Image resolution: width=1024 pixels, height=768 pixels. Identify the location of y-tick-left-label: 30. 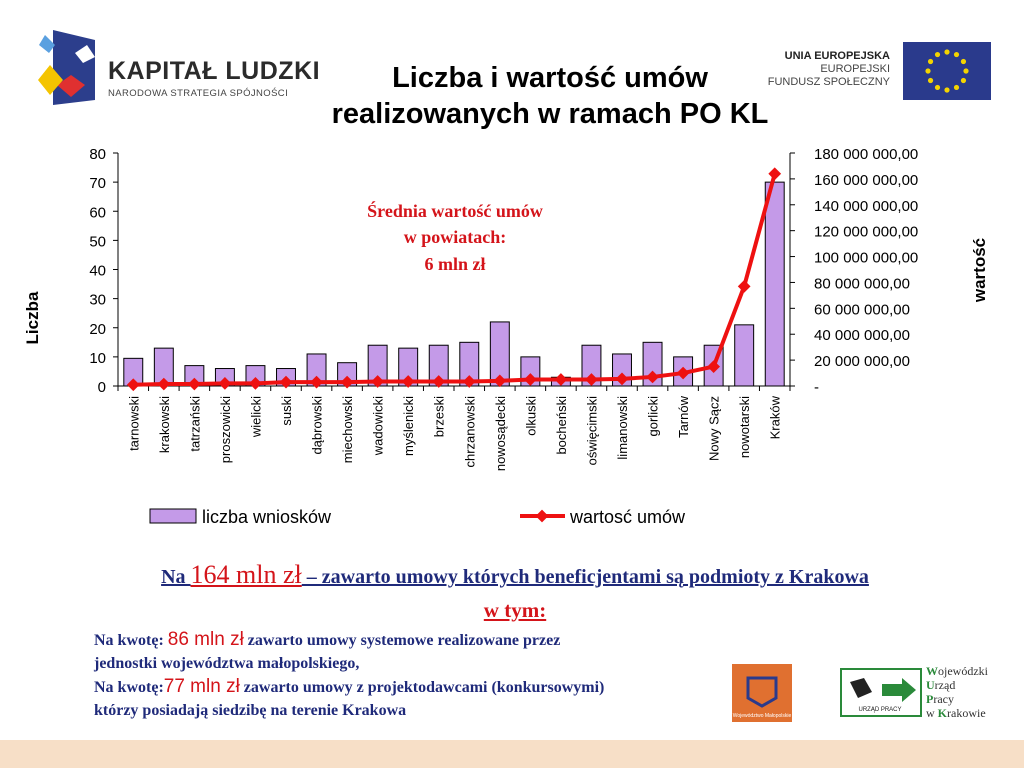
(97, 300).